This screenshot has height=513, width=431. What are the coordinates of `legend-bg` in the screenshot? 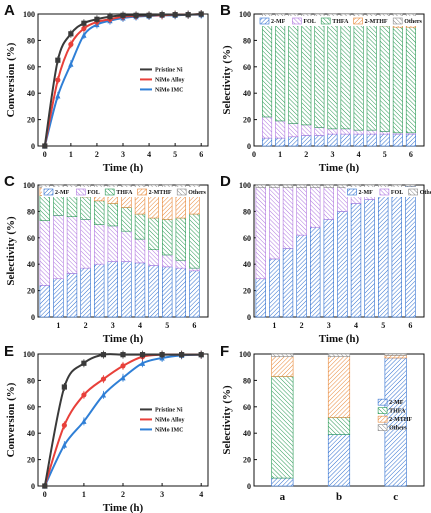 It's located at (122, 192).